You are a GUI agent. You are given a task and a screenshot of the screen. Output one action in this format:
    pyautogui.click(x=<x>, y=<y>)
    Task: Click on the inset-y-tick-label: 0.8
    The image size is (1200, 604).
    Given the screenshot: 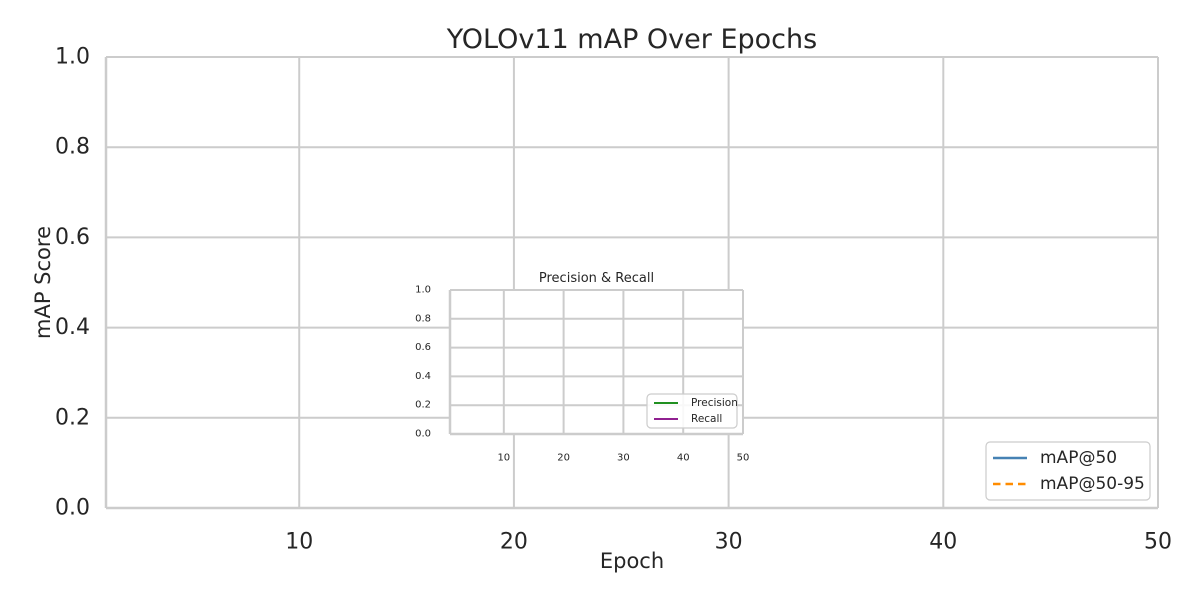 What is the action you would take?
    pyautogui.click(x=423, y=318)
    